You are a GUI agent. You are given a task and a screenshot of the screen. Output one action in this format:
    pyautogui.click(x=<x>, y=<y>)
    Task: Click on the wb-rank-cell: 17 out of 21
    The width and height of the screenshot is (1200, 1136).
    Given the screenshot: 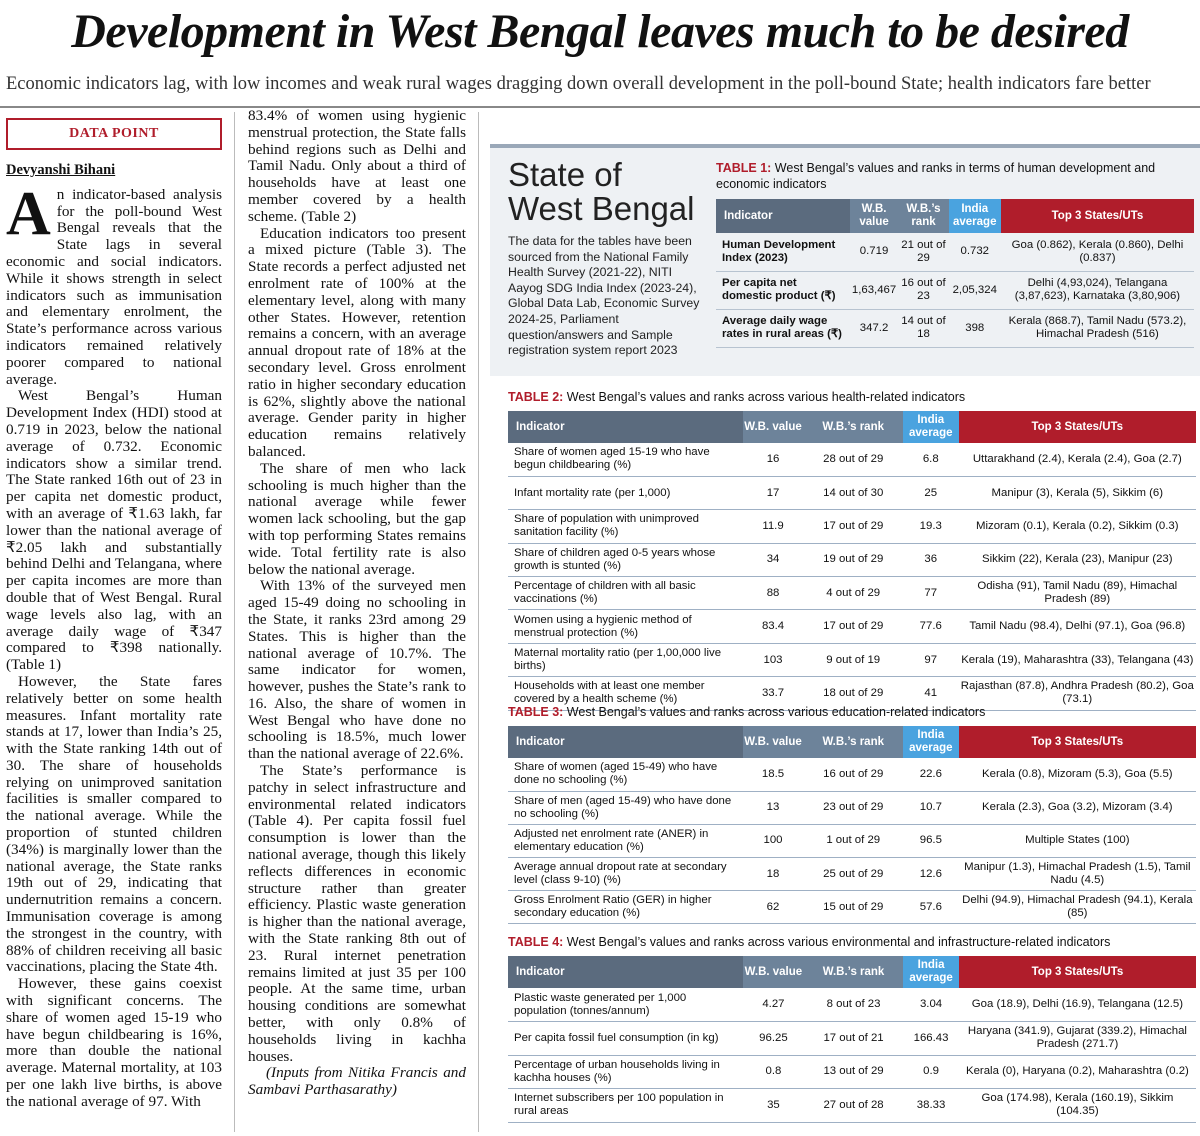 What is the action you would take?
    pyautogui.click(x=853, y=1038)
    